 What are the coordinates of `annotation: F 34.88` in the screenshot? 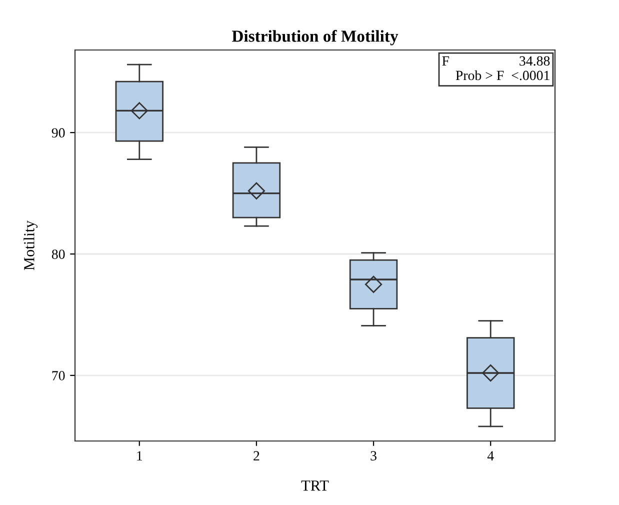 It's located at (496, 61).